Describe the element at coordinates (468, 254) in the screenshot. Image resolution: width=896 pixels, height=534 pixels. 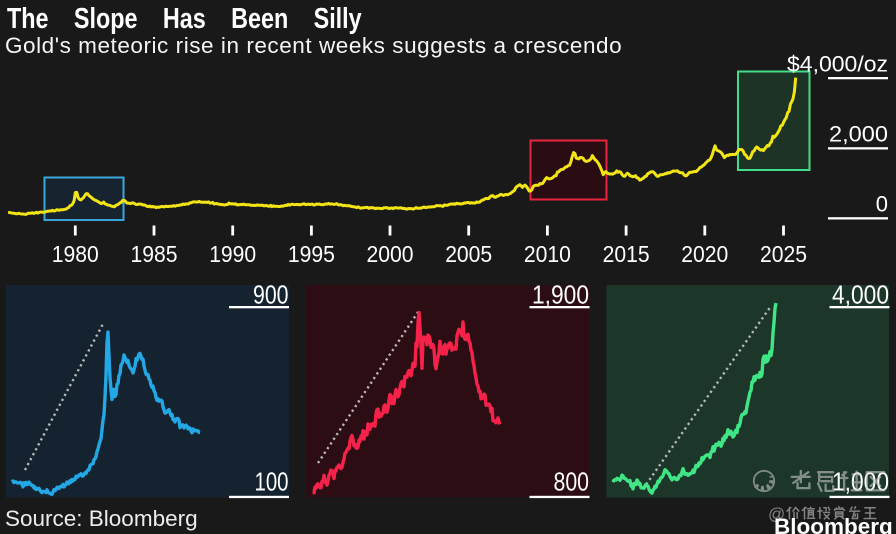
I see `svg-text: 2005` at that location.